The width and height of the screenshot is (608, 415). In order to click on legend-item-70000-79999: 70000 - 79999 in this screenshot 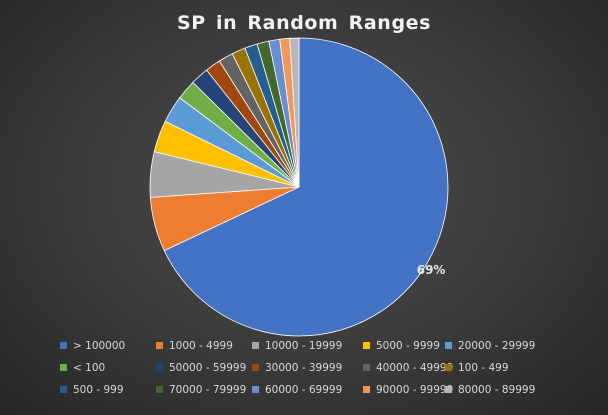, I will do `click(204, 389)`.